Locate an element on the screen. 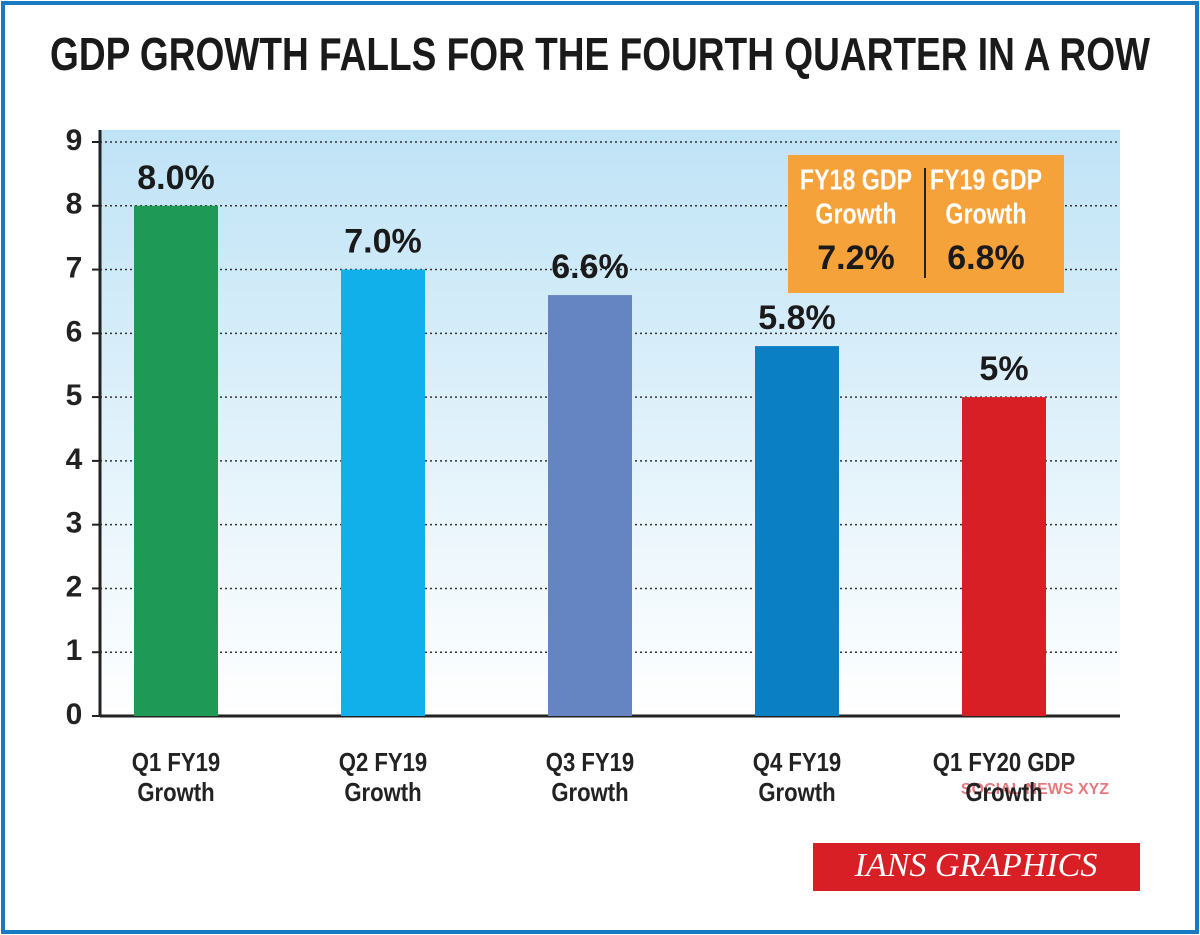 The height and width of the screenshot is (935, 1200). y-tick-label: 9 is located at coordinates (74, 140).